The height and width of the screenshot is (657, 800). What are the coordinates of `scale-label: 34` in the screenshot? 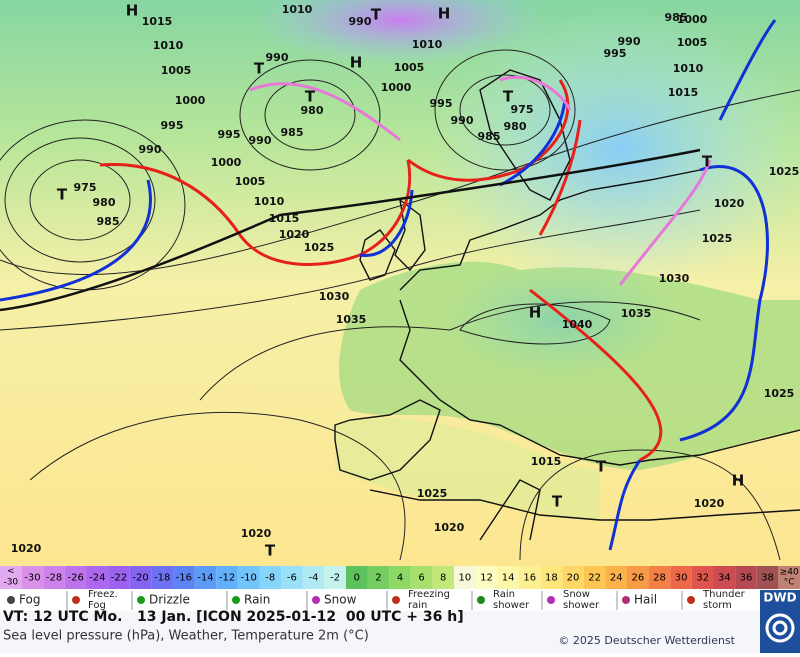 It's located at (724, 578).